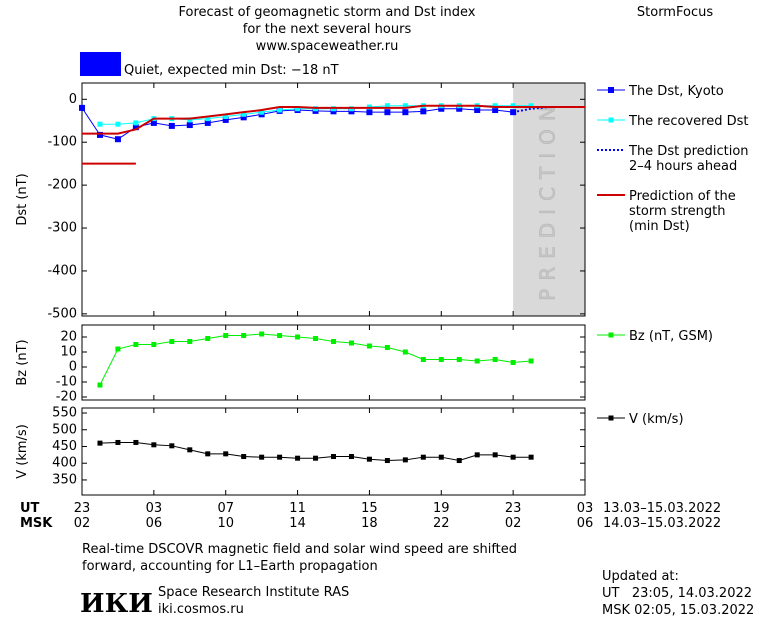 This screenshot has height=620, width=760. I want to click on legend-label: V (km/s), so click(656, 419).